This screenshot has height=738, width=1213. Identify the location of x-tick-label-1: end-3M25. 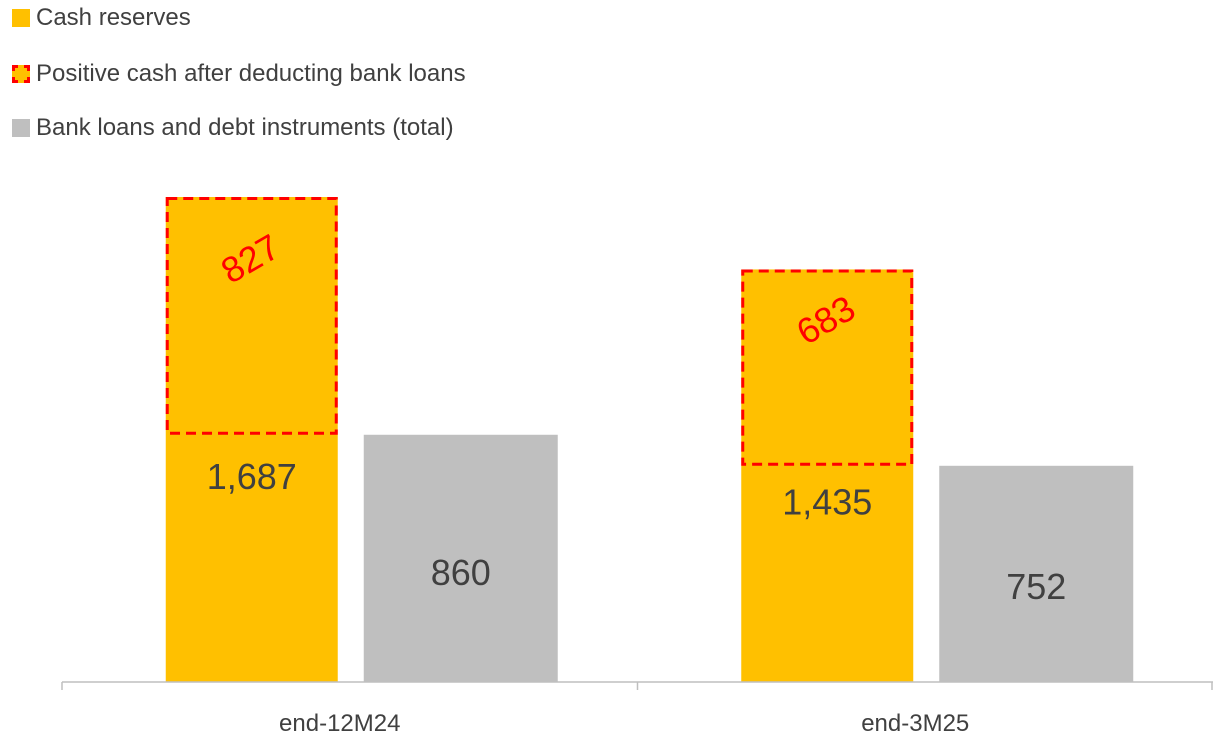
(915, 723).